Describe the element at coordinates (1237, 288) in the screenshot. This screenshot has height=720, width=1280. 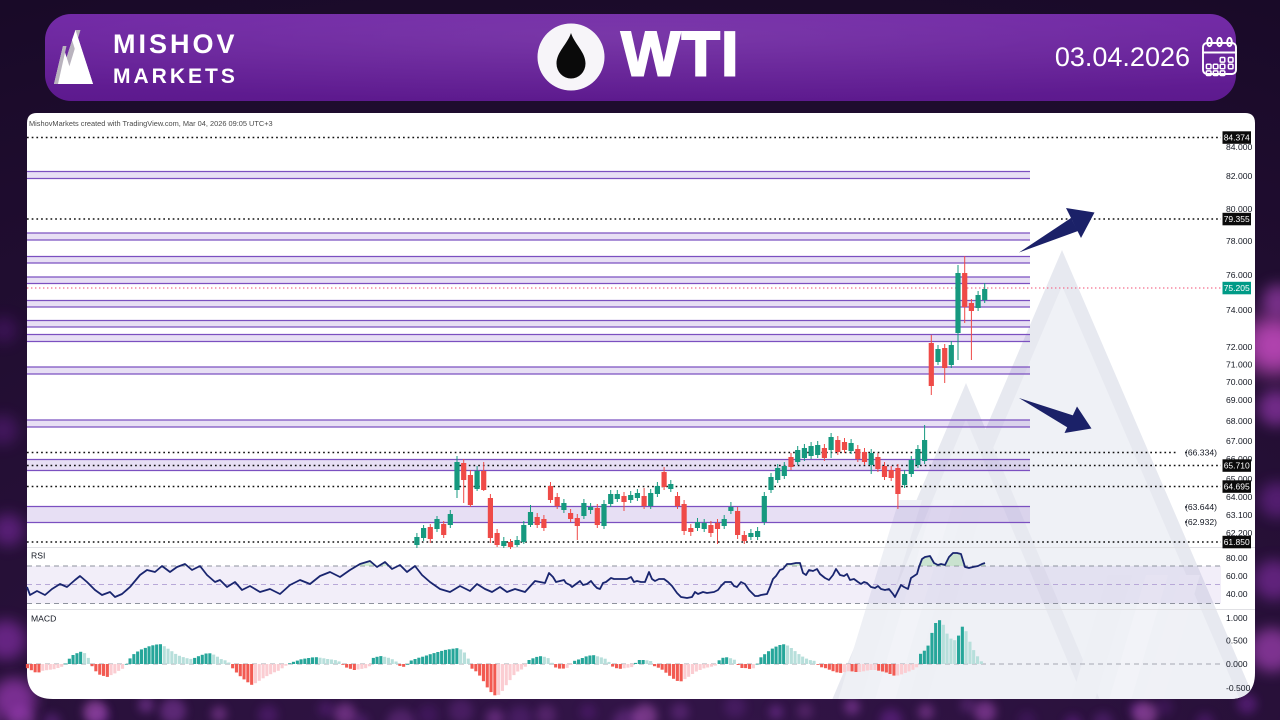
I see `svg-text: 75.205` at that location.